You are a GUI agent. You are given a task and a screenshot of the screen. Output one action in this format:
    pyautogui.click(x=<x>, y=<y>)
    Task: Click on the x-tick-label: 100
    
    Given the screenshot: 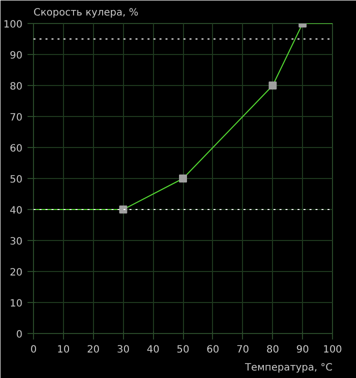 What is the action you would take?
    pyautogui.click(x=332, y=350)
    